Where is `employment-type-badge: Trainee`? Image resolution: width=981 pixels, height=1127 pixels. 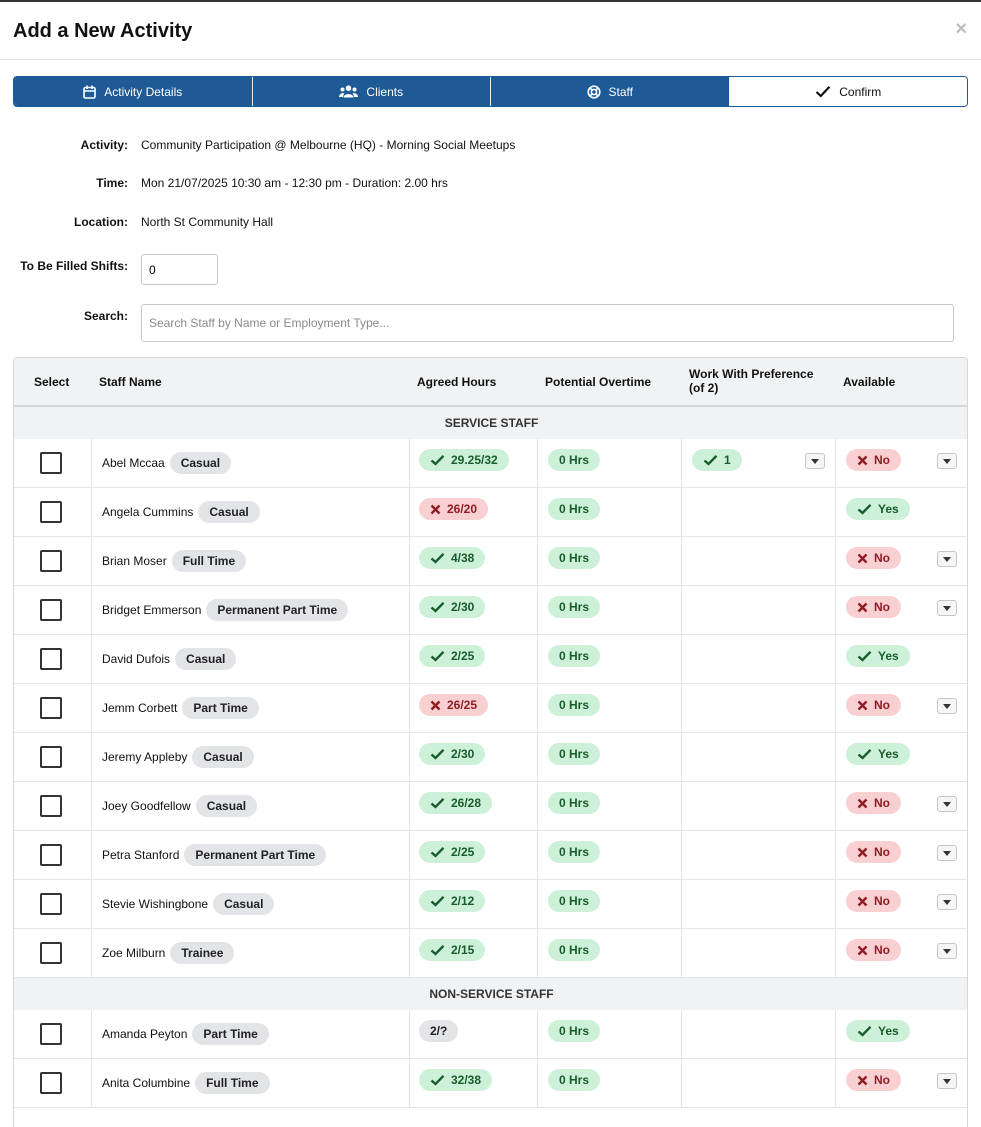
employment-type-badge: Trainee is located at coordinates (202, 953).